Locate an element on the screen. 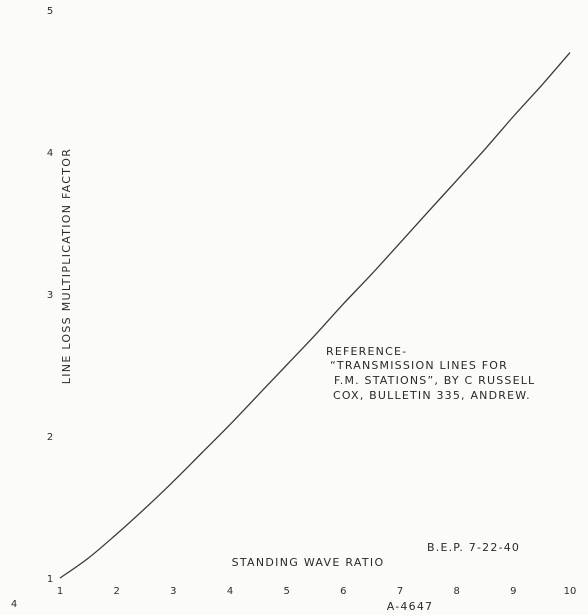  reference-line-1: REFERENCE- is located at coordinates (366, 351).